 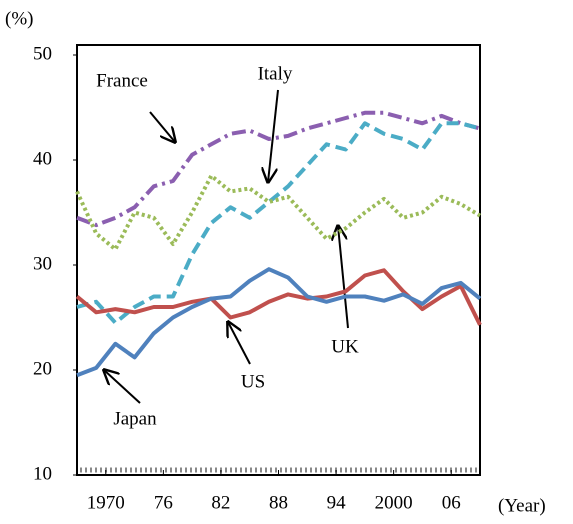 I want to click on x-tick-label: 2000, so click(x=394, y=502).